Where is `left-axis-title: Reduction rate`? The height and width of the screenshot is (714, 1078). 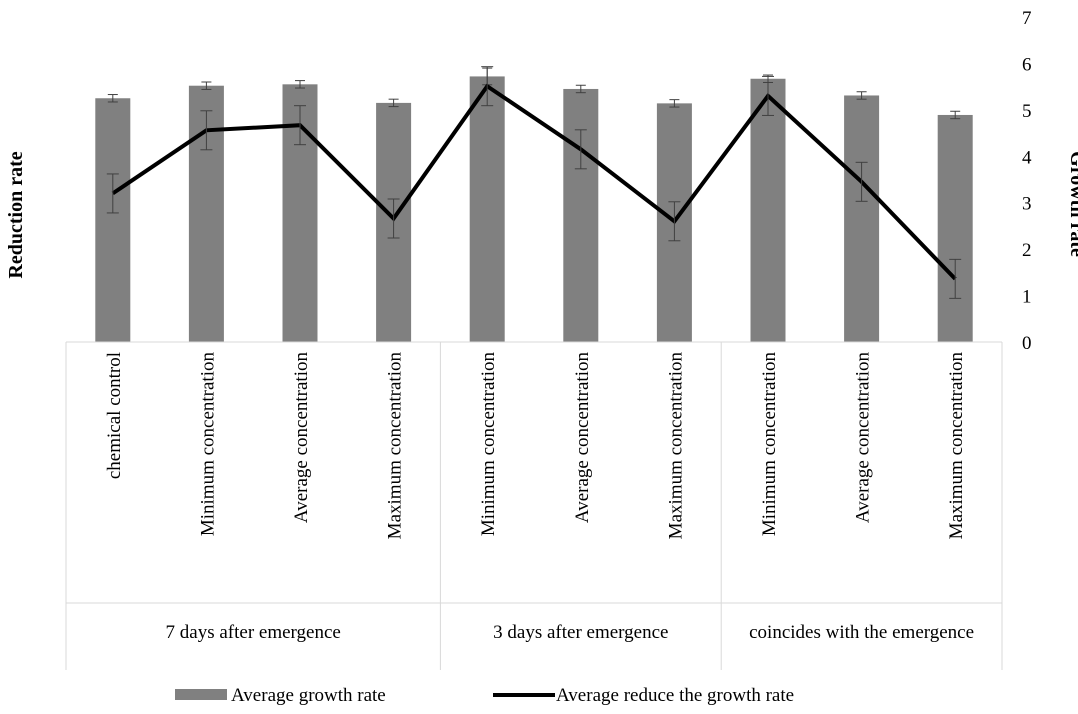 left-axis-title: Reduction rate is located at coordinates (16, 214).